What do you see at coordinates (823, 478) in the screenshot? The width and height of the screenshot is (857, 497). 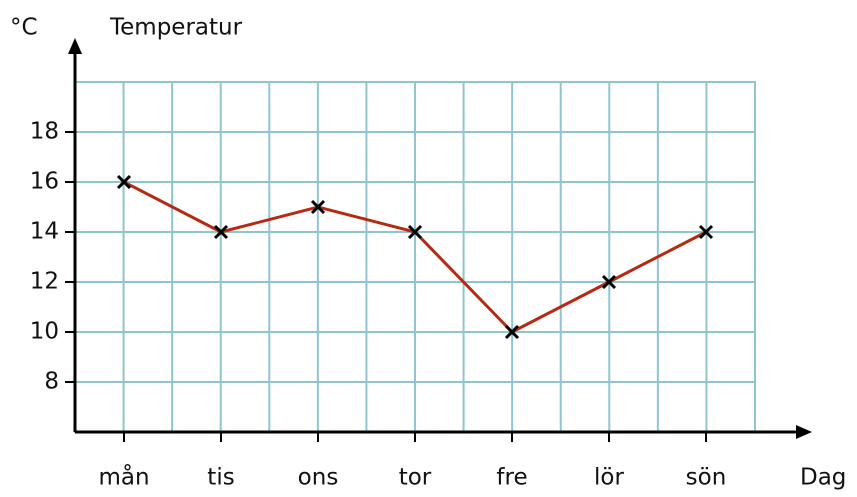 I see `x-axis-label: Dag` at bounding box center [823, 478].